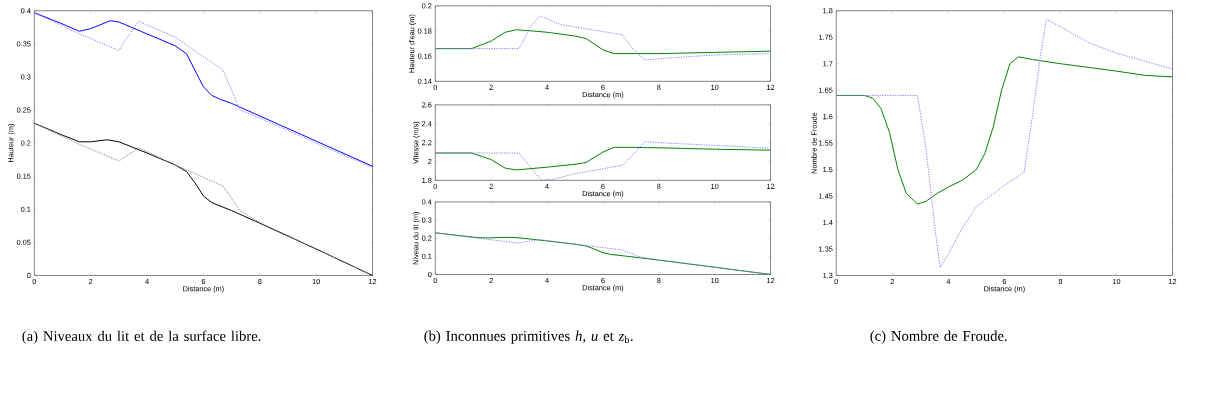 The image size is (1208, 401). I want to click on text: (c) Nombre de Froude., so click(938, 337).